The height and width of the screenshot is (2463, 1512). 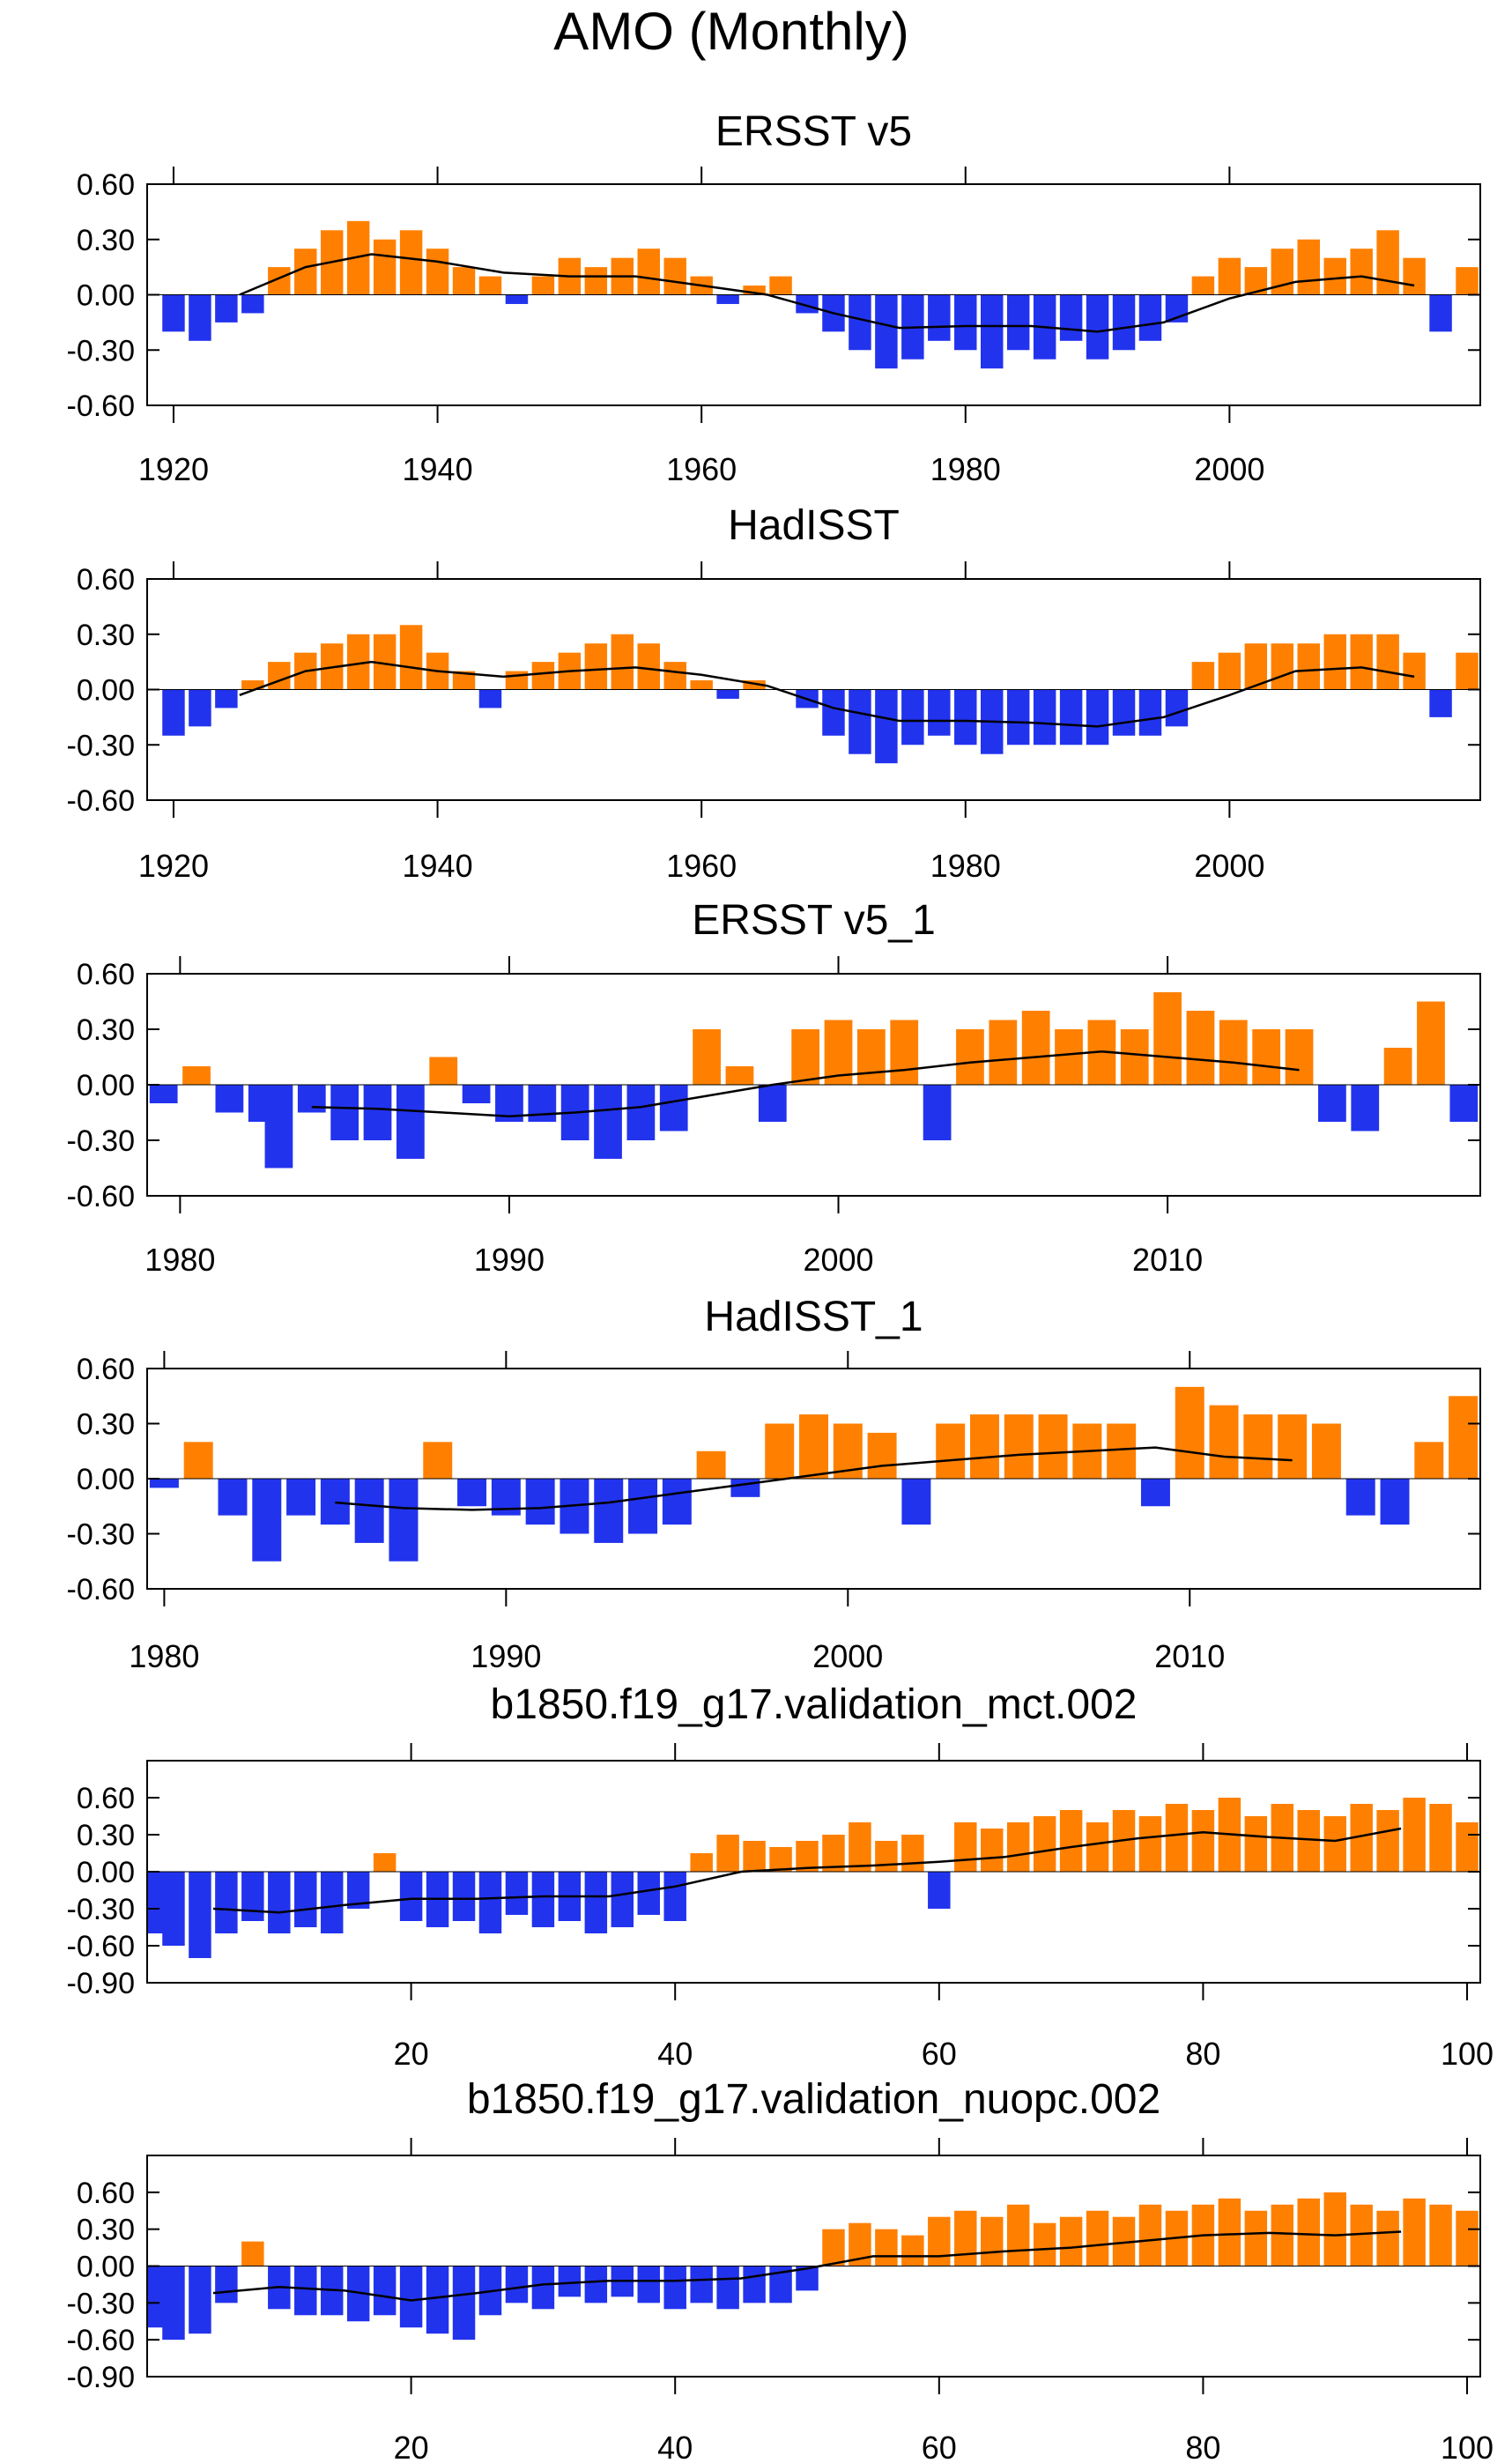 I want to click on y-tick-label: -0.90, so click(x=101, y=2377).